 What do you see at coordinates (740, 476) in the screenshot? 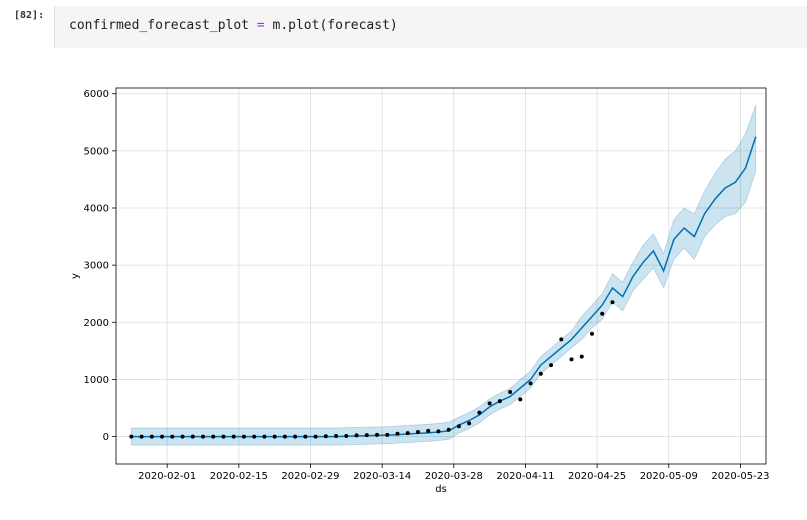
I see `x-tick-label: 2020-05-23` at bounding box center [740, 476].